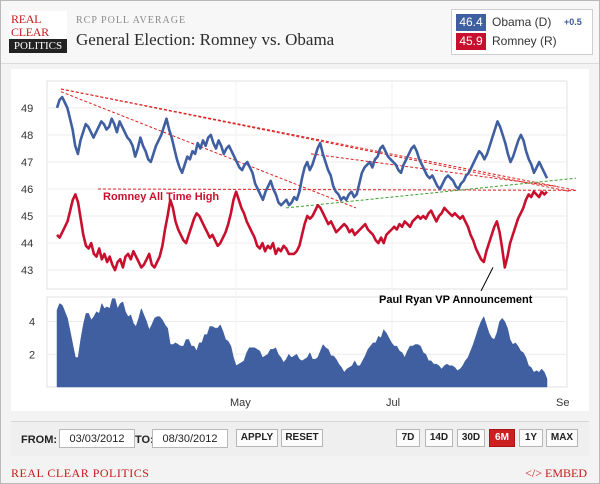 This screenshot has width=600, height=484. Describe the element at coordinates (456, 300) in the screenshot. I see `annotation-ryan-vp: Paul Ryan VP Announcement` at that location.